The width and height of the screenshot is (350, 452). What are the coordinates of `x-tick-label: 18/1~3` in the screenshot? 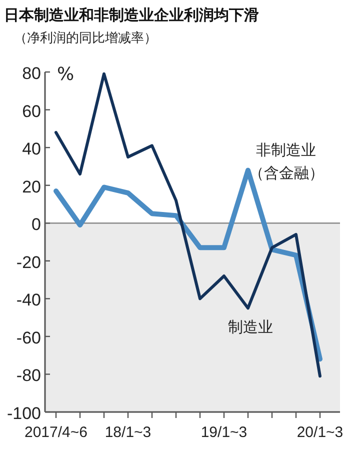 It's located at (128, 432).